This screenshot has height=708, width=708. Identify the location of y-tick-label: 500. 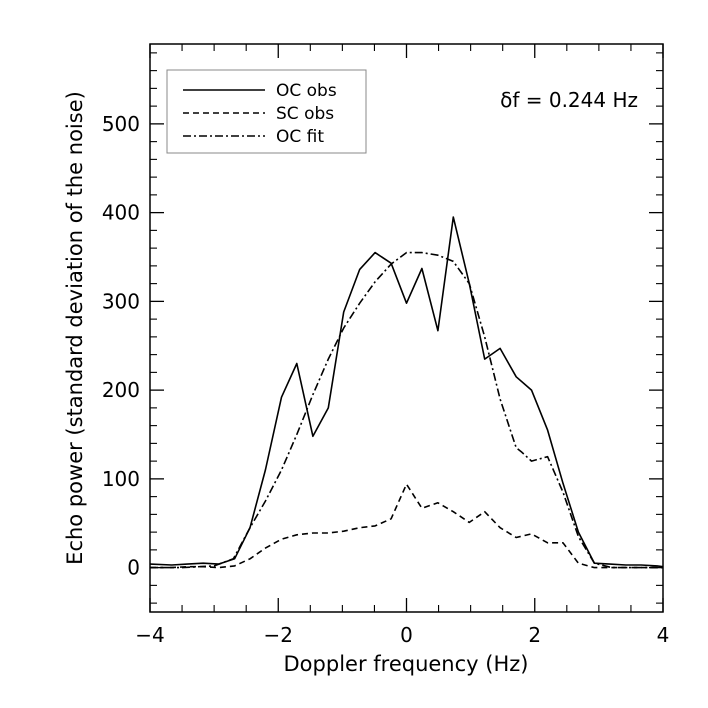
(121, 124).